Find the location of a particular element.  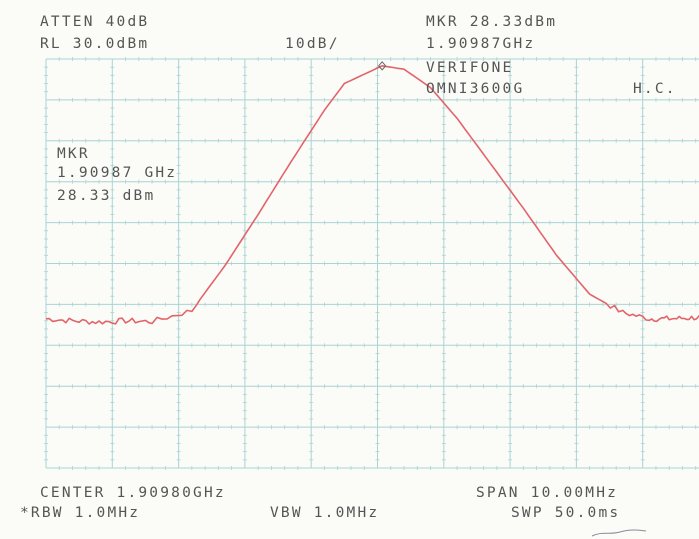

center-frequency-label: CENTER 1.90980GHz is located at coordinates (133, 493).